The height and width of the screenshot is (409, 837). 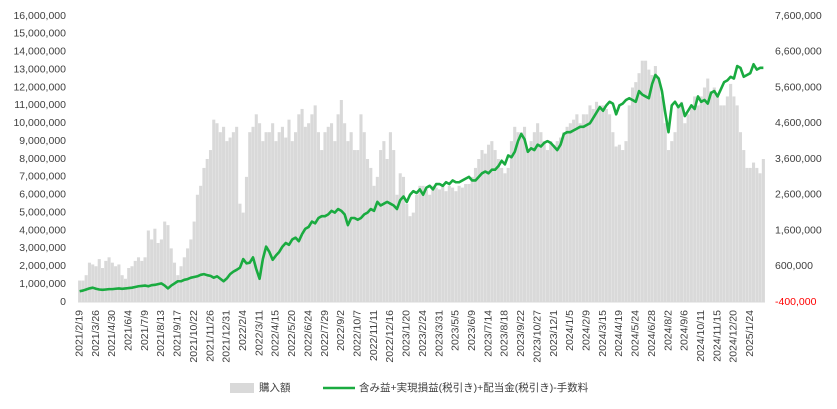 I want to click on x-tick-label: 2022/10/7, so click(x=357, y=333).